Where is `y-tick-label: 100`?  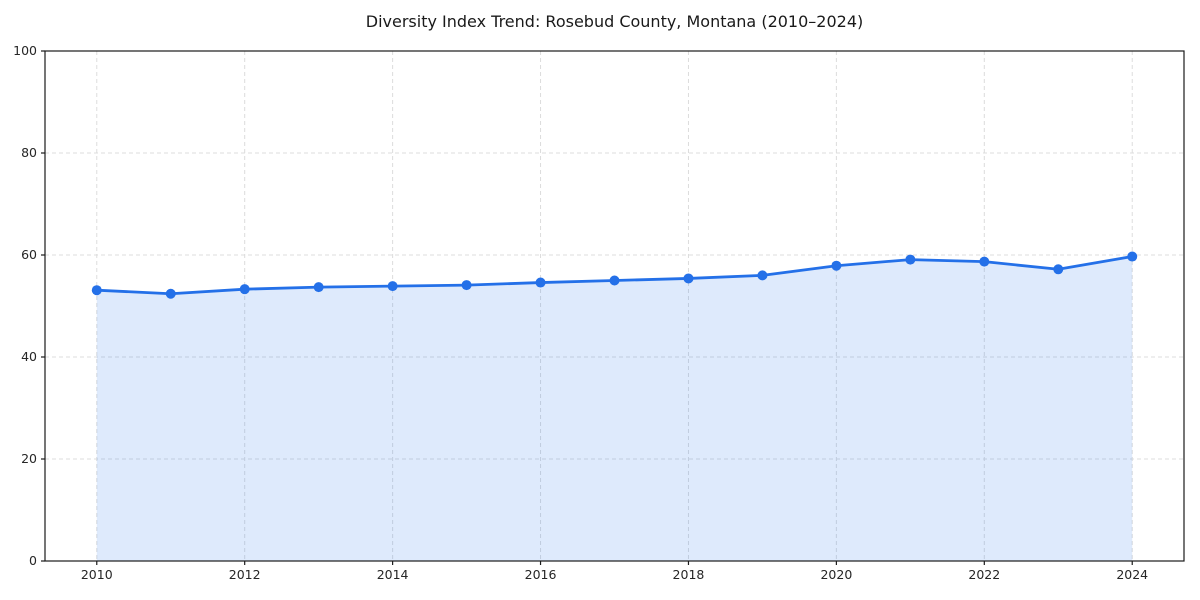 y-tick-label: 100 is located at coordinates (25, 50).